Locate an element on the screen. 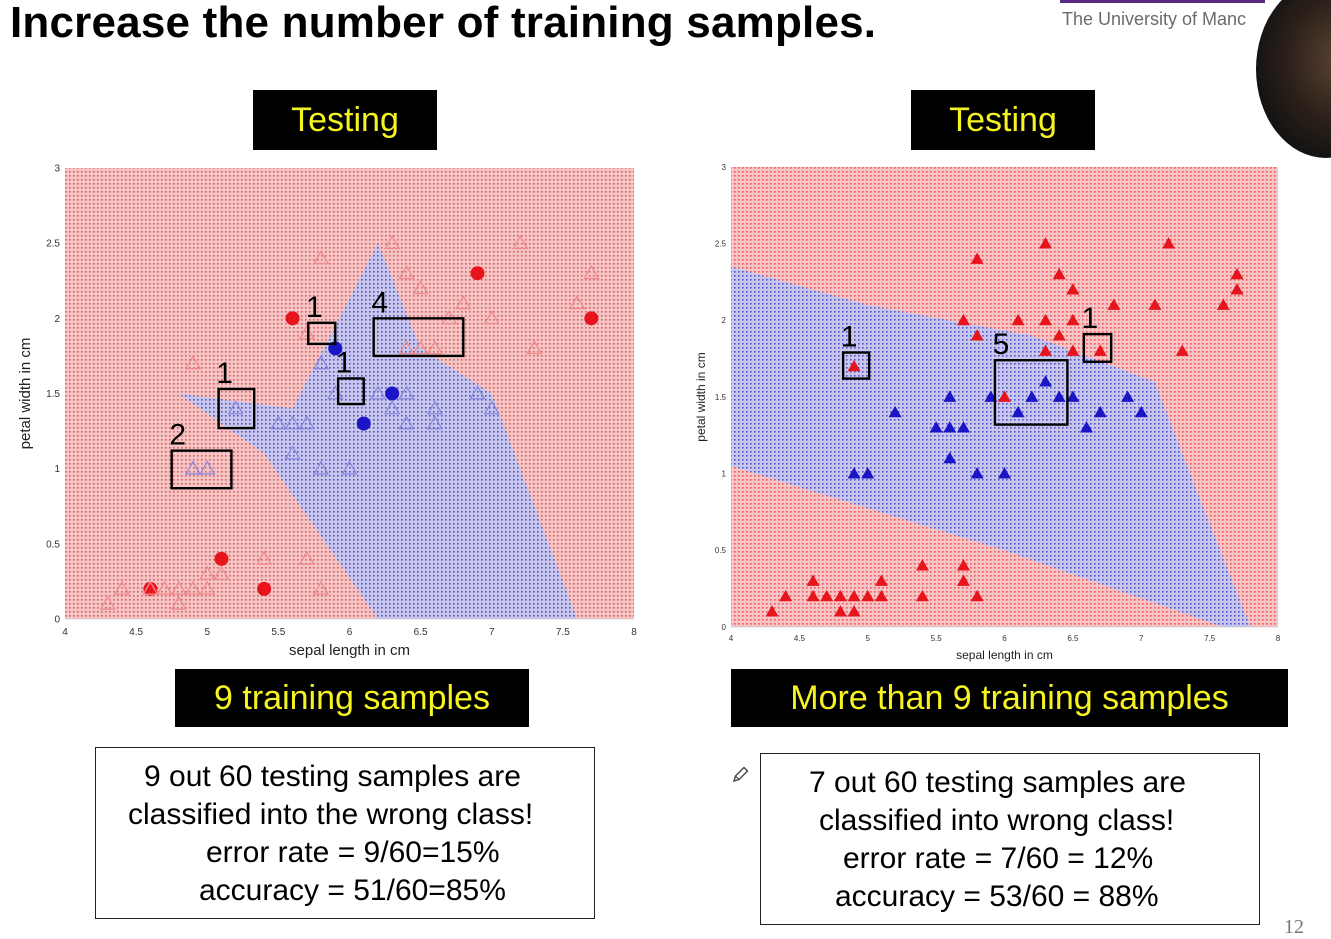 This screenshot has height=939, width=1331. y-tick-label: 1 is located at coordinates (724, 473).